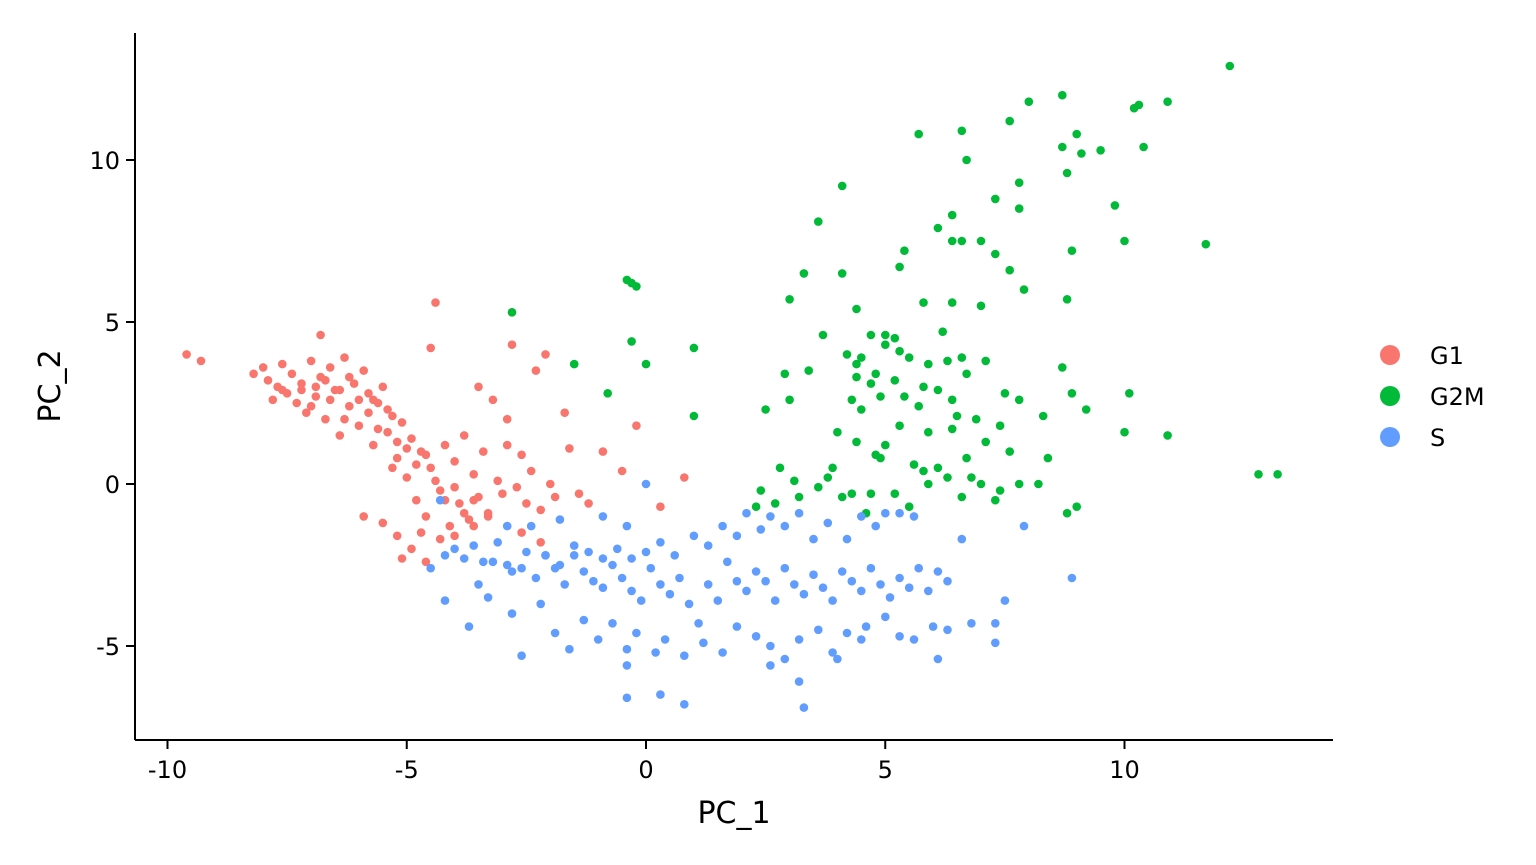 Image resolution: width=1536 pixels, height=865 pixels. Describe the element at coordinates (885, 770) in the screenshot. I see `x-tick-label: 5` at that location.